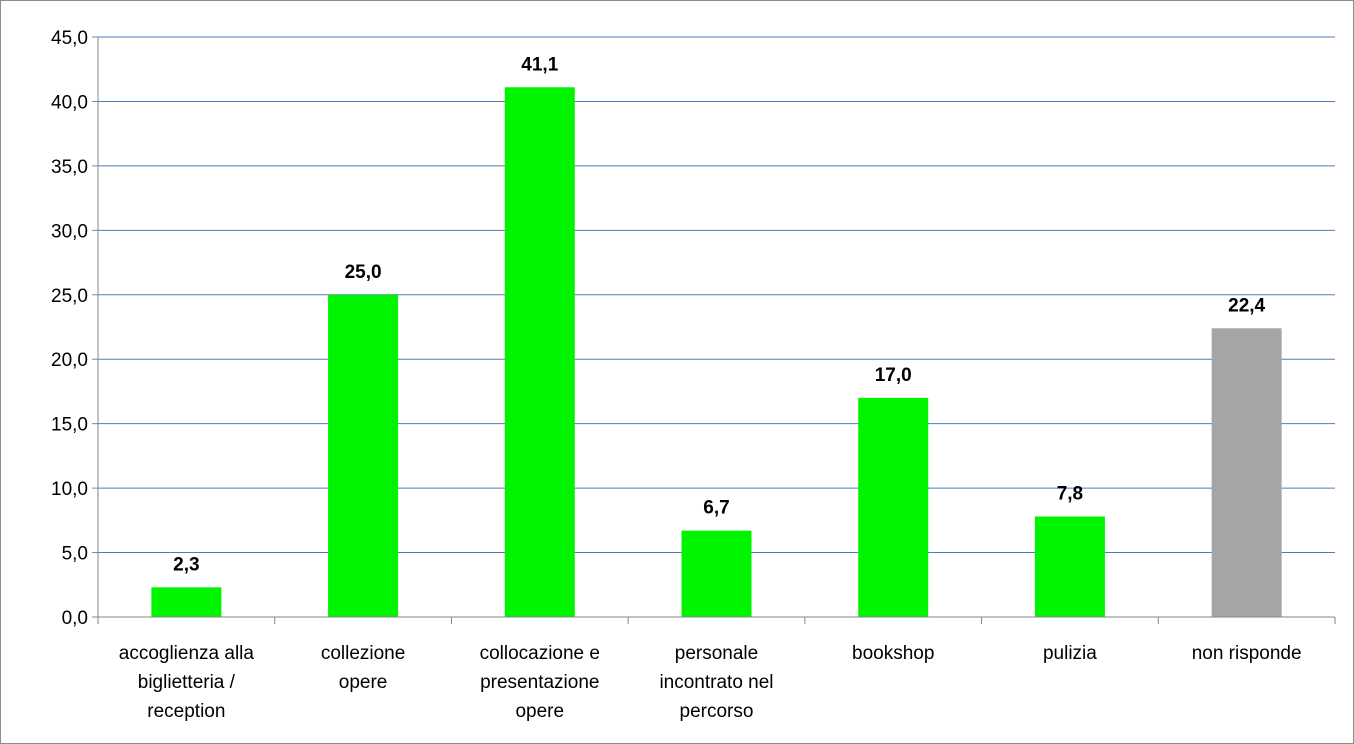  Describe the element at coordinates (1247, 653) in the screenshot. I see `x-tick-label: non risponde` at that location.